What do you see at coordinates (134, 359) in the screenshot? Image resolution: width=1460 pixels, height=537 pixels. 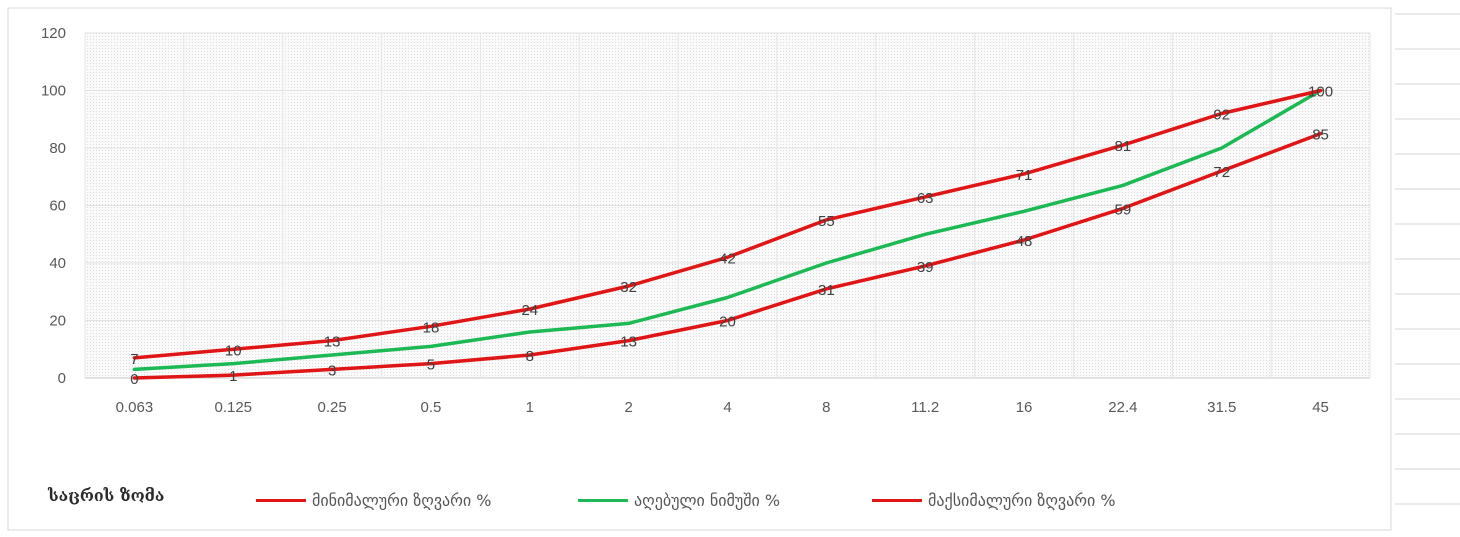 I see `data-label: 7` at bounding box center [134, 359].